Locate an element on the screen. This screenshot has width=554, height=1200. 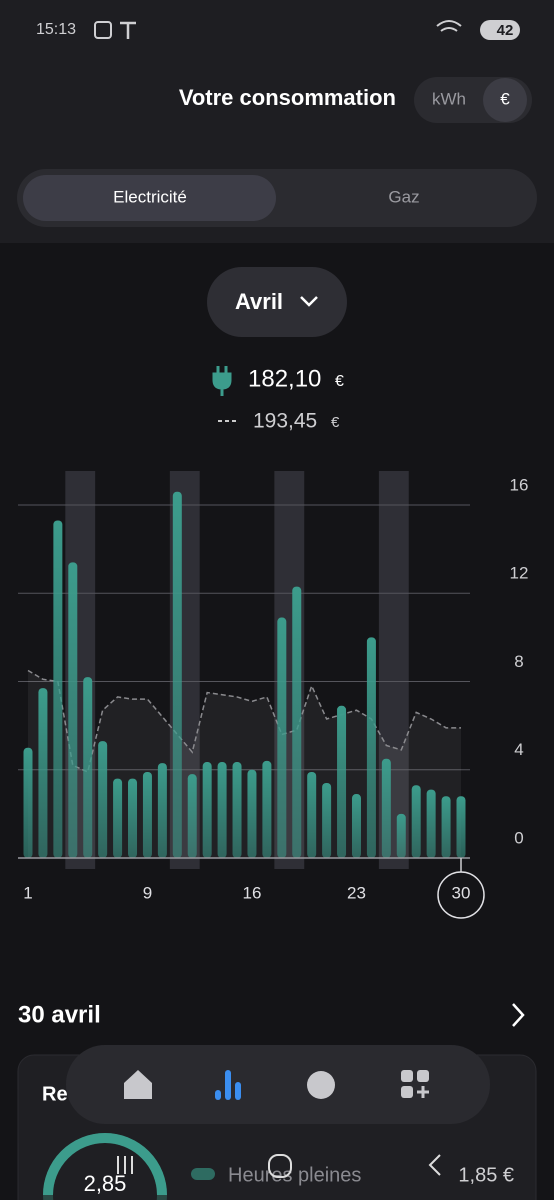
selected-day is located at coordinates (461, 895).